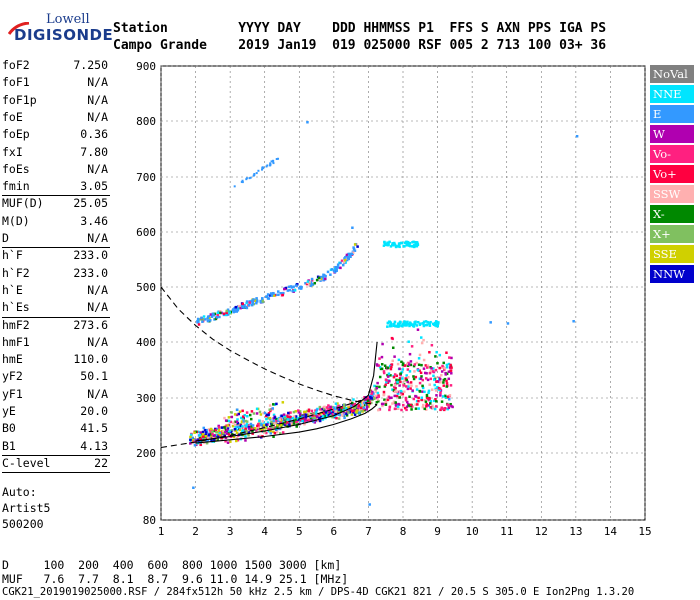 The height and width of the screenshot is (600, 700). What do you see at coordinates (97, 82) in the screenshot?
I see `param-value: N/A` at bounding box center [97, 82].